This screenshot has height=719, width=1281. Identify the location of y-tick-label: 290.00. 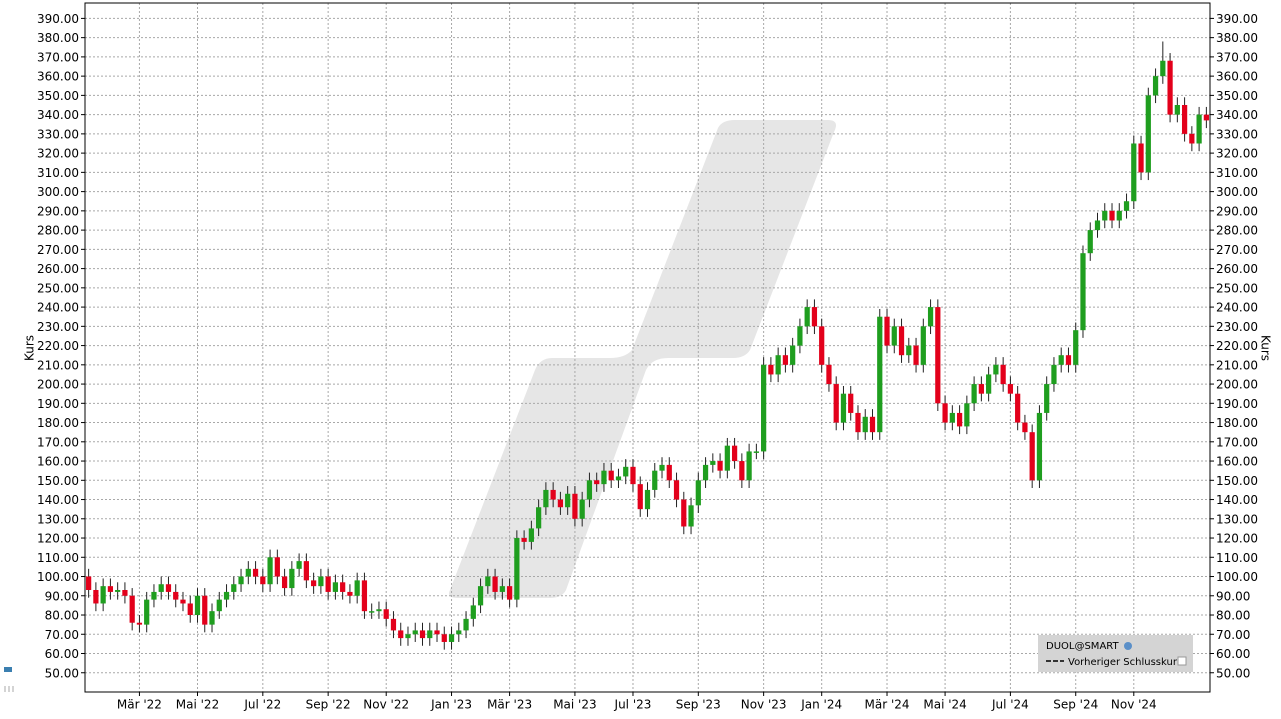
(58, 211).